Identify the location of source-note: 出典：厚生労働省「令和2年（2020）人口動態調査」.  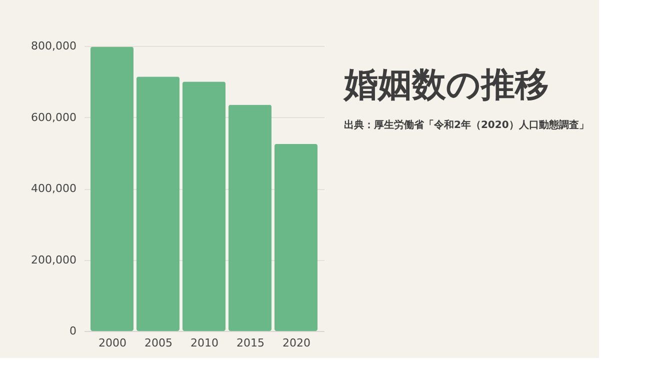
(466, 125).